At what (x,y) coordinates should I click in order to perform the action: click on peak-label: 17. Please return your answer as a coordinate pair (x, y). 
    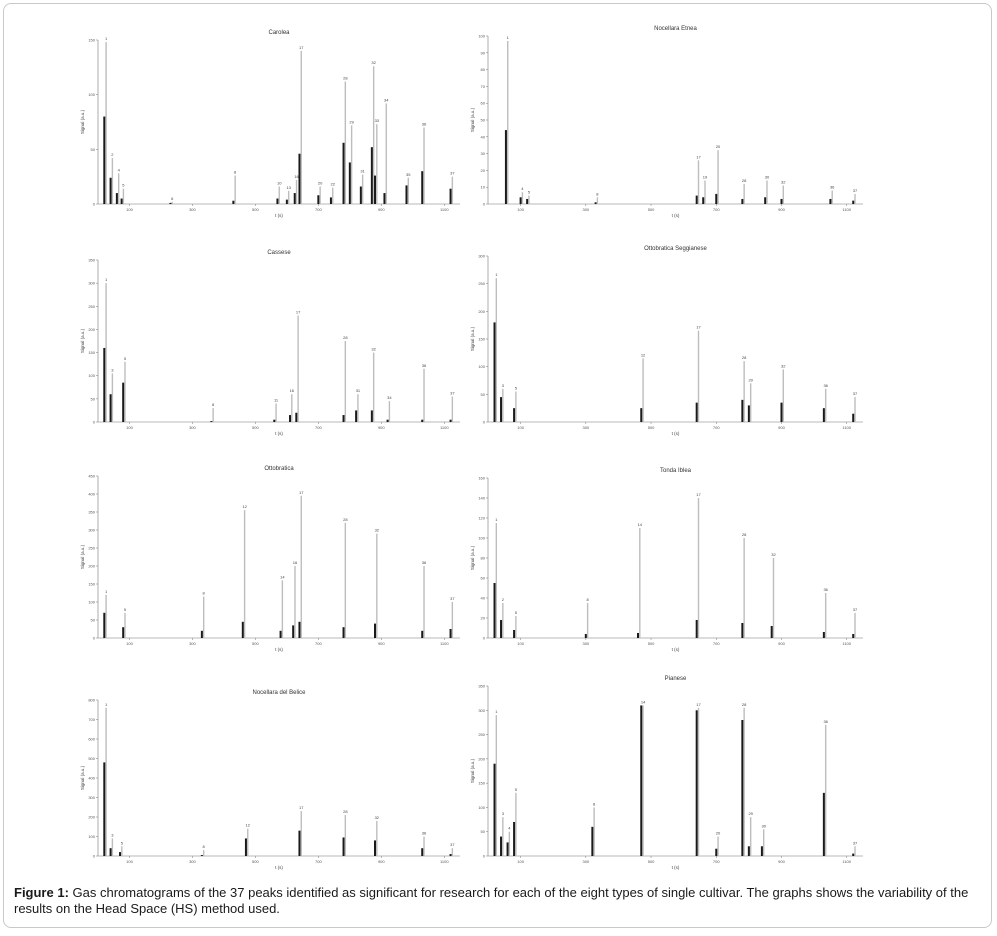
    Looking at the image, I should click on (301, 492).